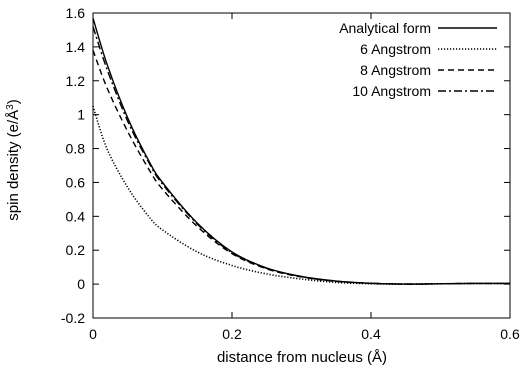  I want to click on y-tick-label: 1.2, so click(76, 81).